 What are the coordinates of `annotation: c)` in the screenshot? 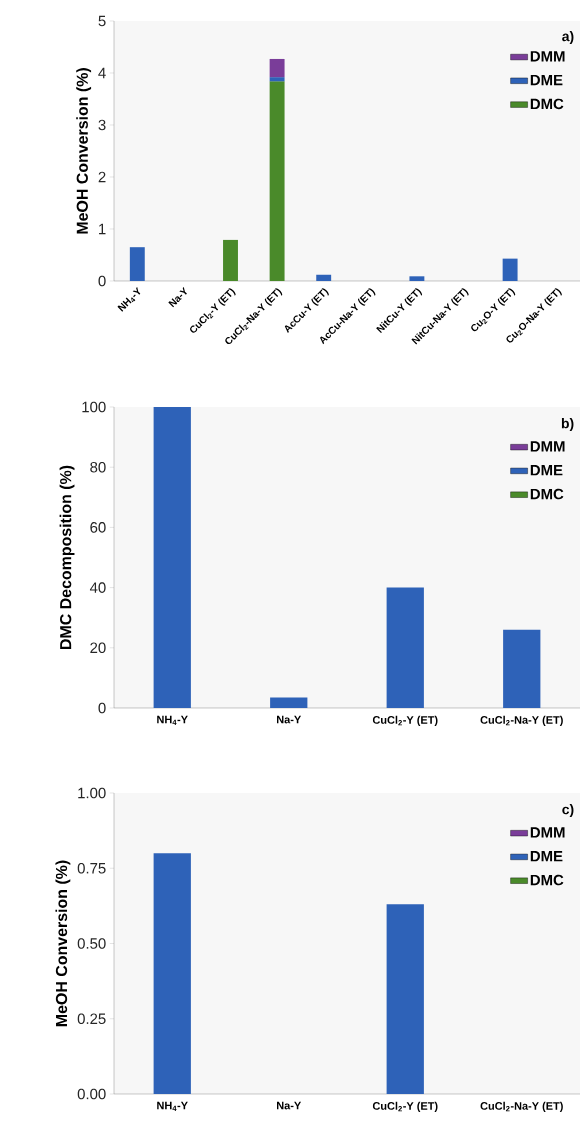 It's located at (568, 811).